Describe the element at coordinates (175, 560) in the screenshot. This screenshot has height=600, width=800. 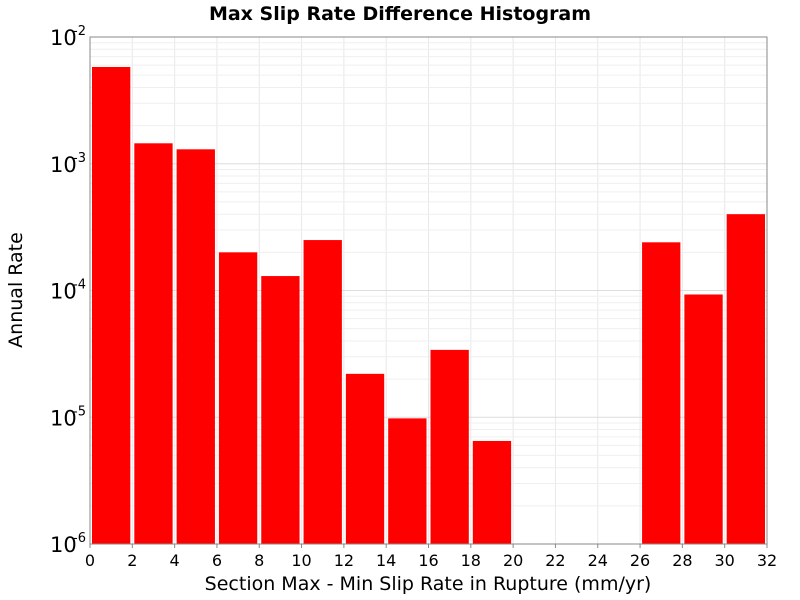
I see `x-tick-label: 4` at that location.